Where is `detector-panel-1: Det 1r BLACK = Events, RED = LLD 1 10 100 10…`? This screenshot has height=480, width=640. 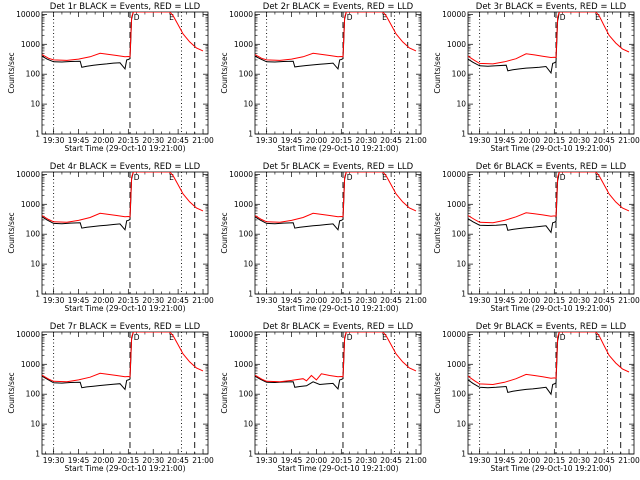 detector-panel-1: Det 1r BLACK = Events, RED = LLD 1 10 100 10… is located at coordinates (110, 77).